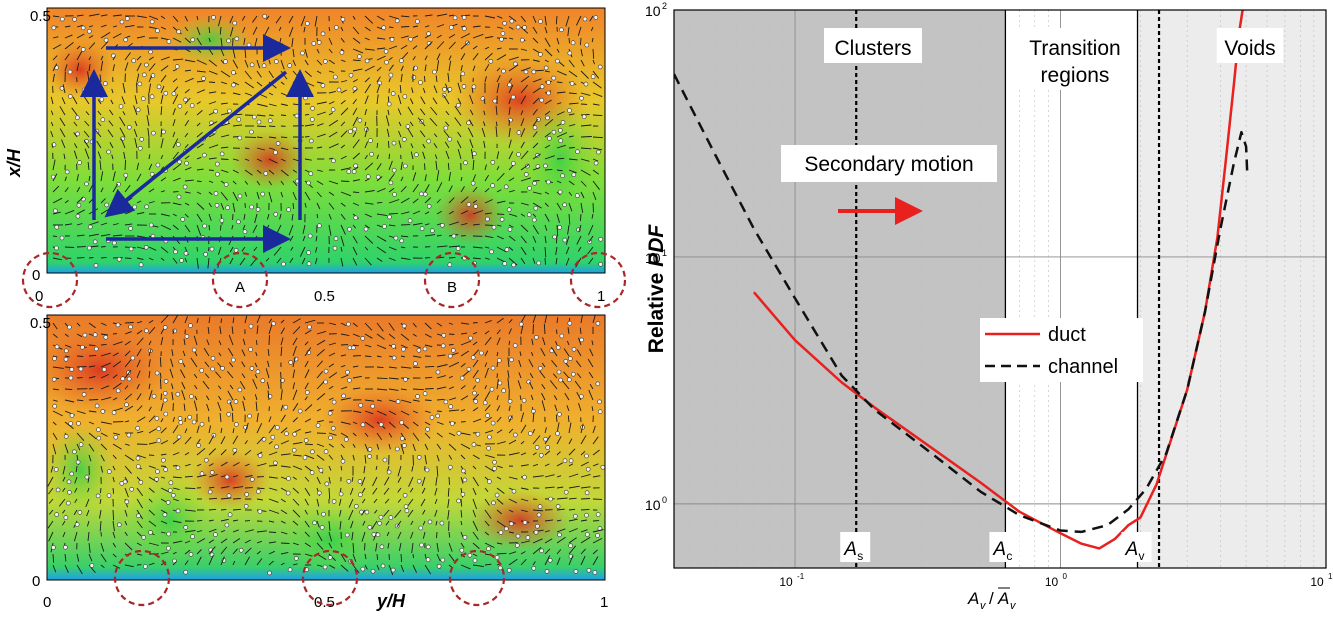 The width and height of the screenshot is (1333, 618). Describe the element at coordinates (889, 163) in the screenshot. I see `annotation-box` at that location.